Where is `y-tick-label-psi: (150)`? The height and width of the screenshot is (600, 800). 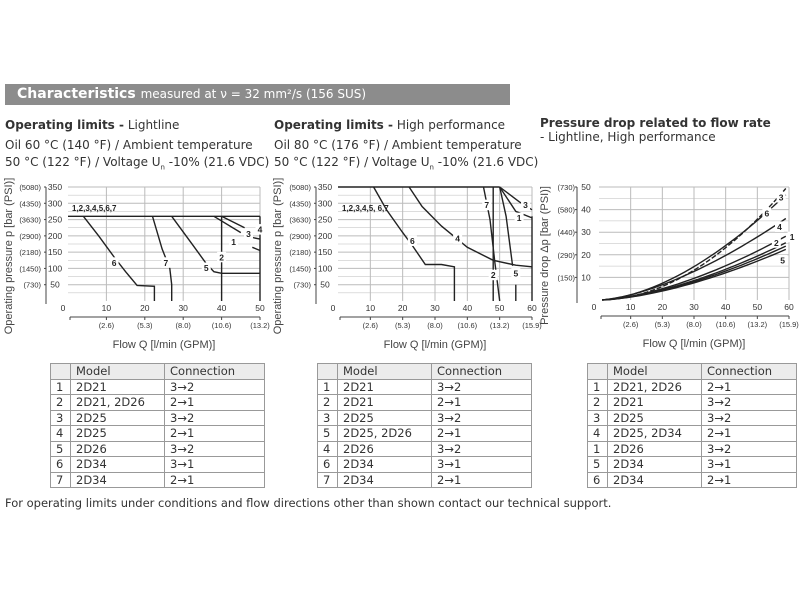 y-tick-label-psi: (150) is located at coordinates (566, 277).